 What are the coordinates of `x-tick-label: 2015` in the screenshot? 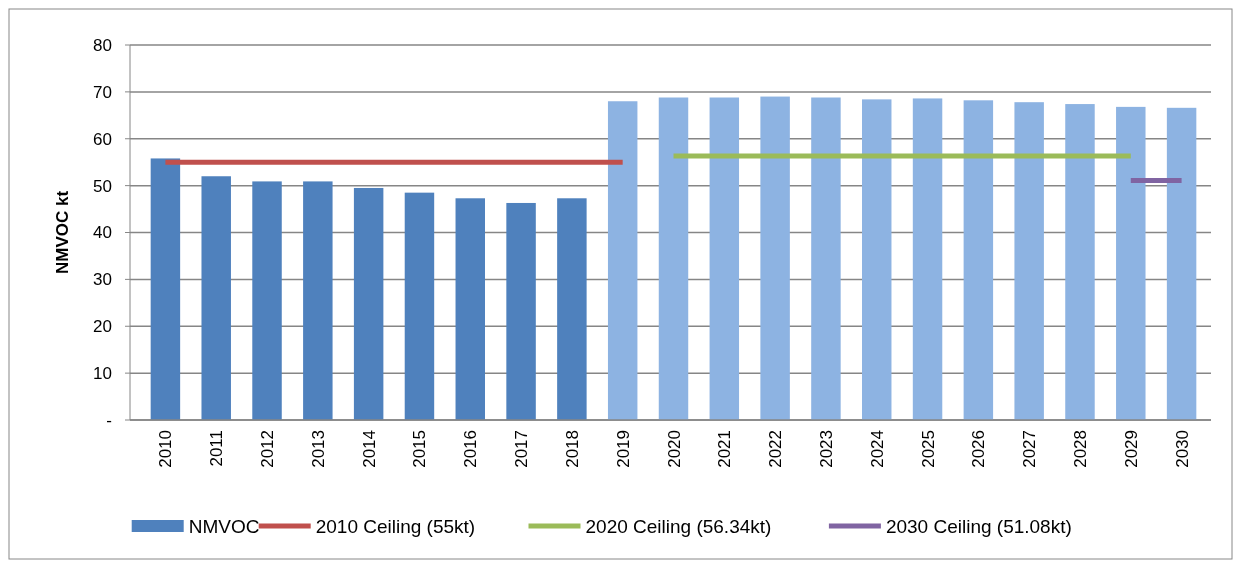 It's located at (420, 449).